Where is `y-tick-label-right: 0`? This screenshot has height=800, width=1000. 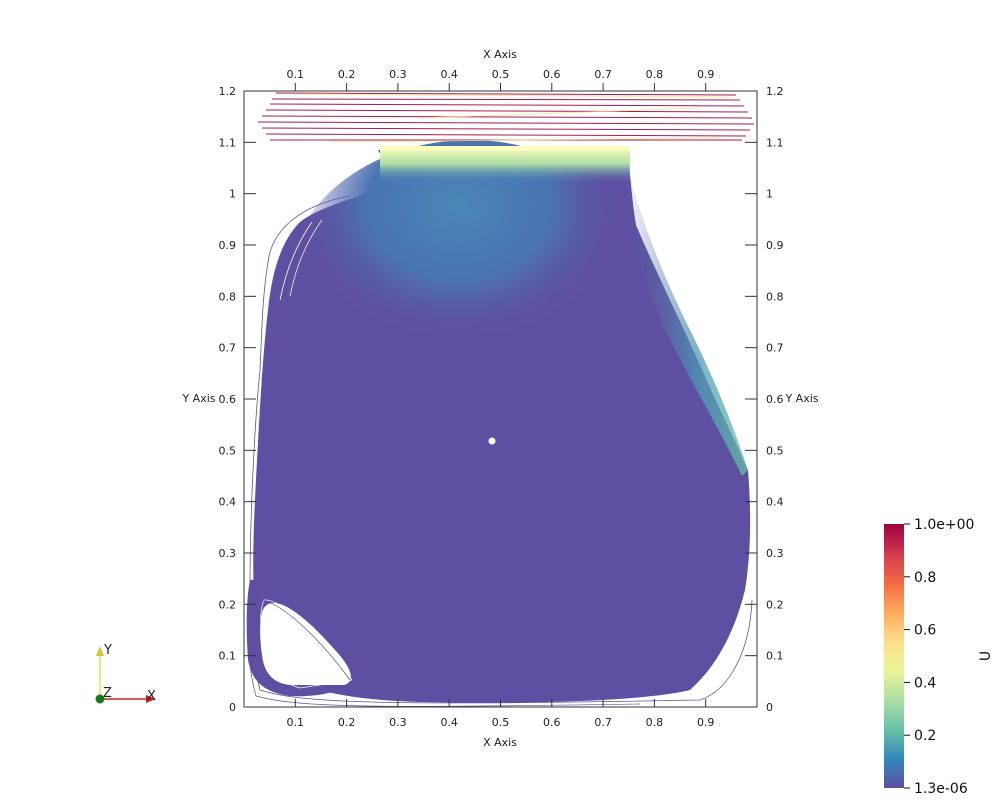 y-tick-label-right: 0 is located at coordinates (769, 707).